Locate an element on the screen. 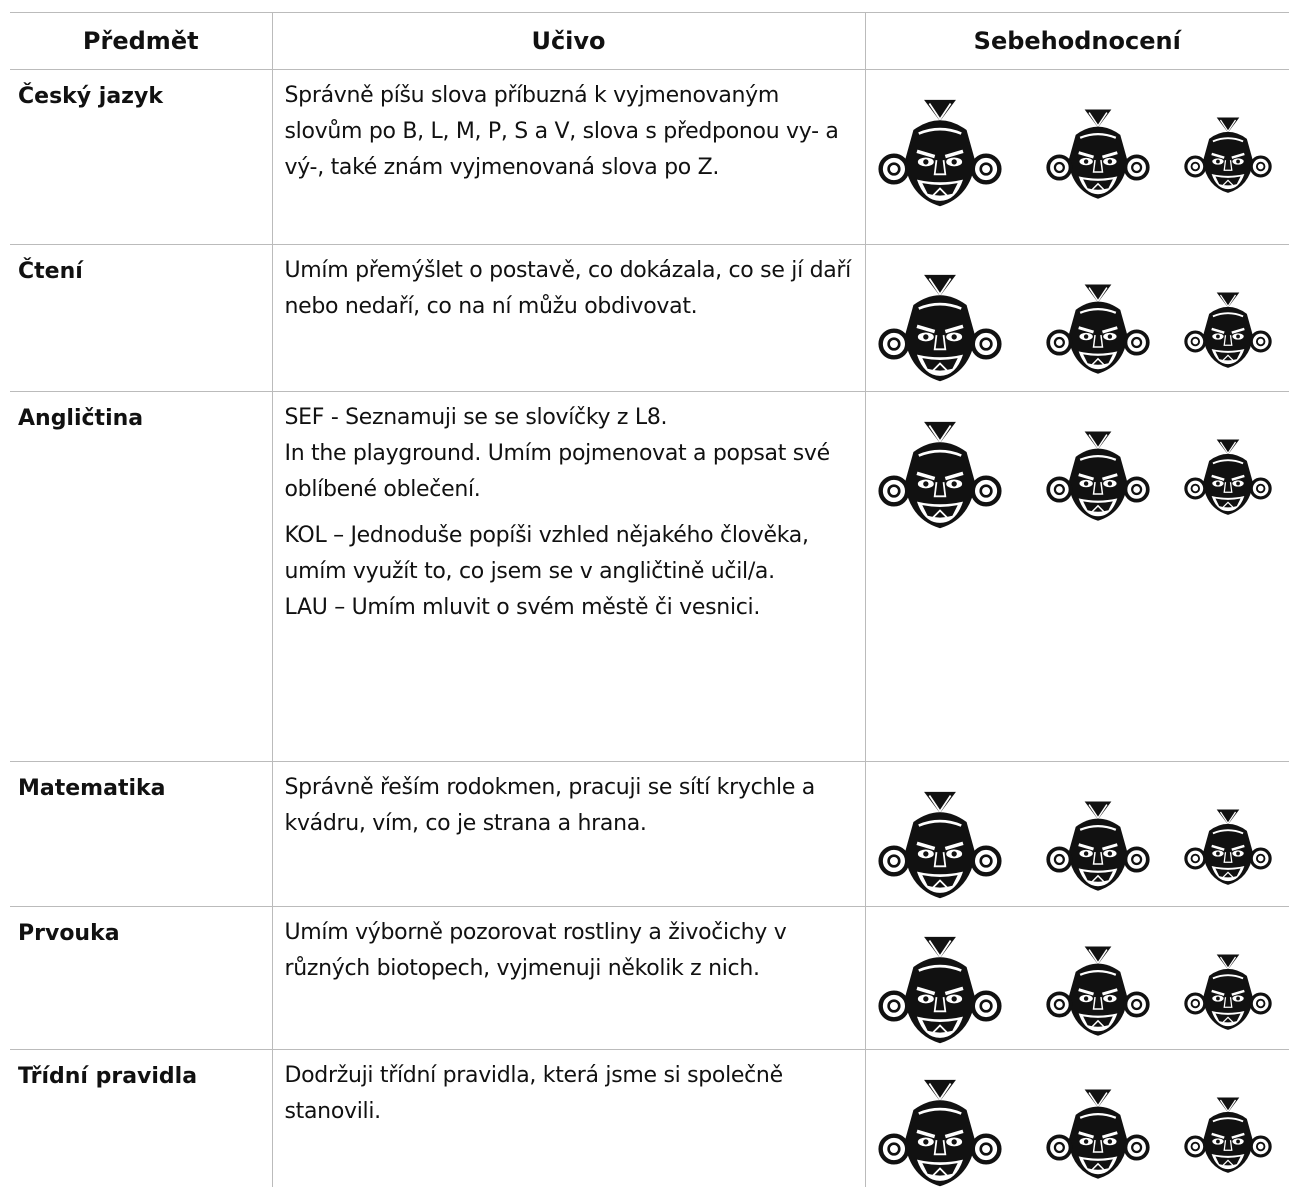  subject-cell: Matematika is located at coordinates (141, 834).